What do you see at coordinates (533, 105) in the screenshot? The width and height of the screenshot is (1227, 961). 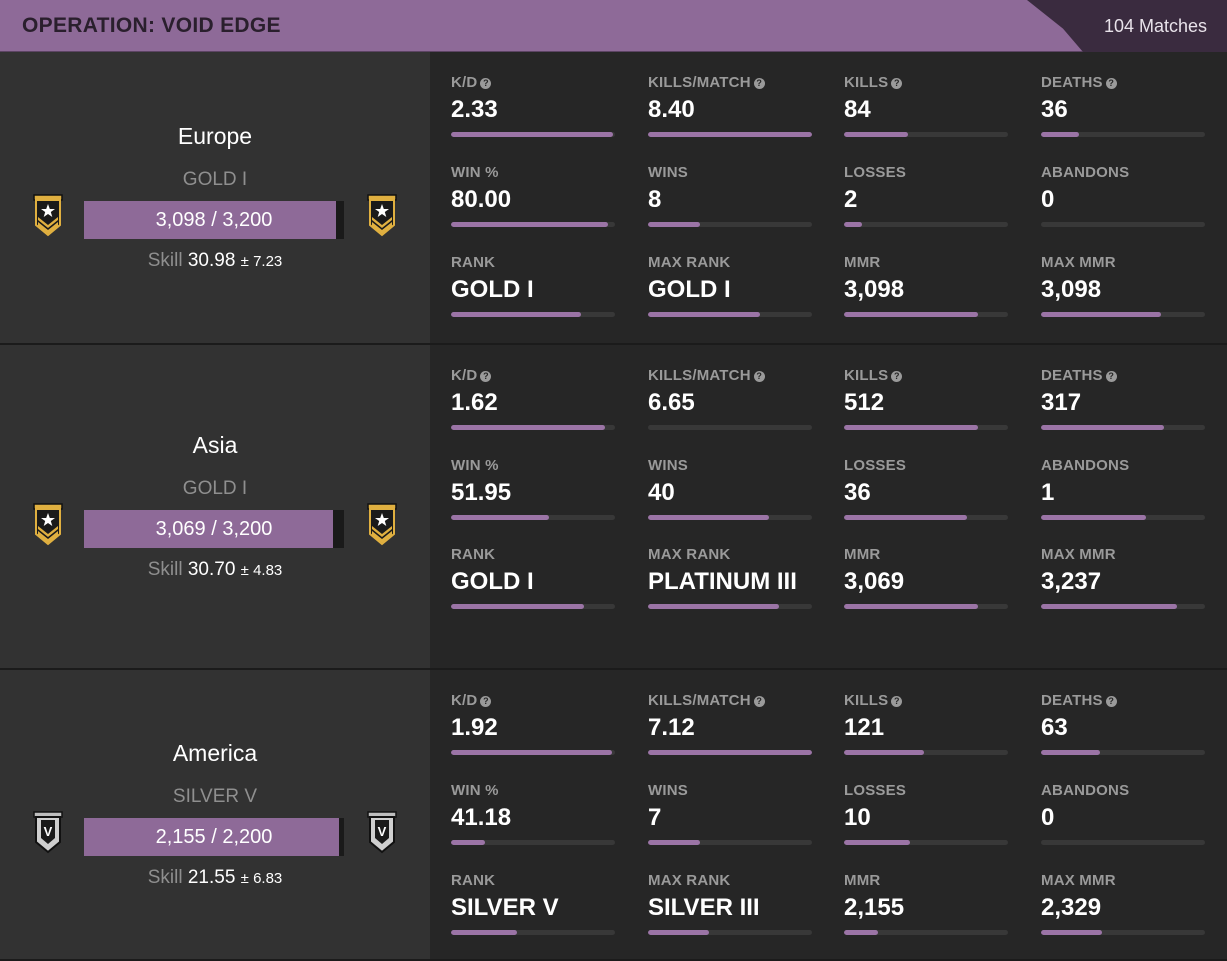 I see `stat-k-d: K/D? 2.33` at bounding box center [533, 105].